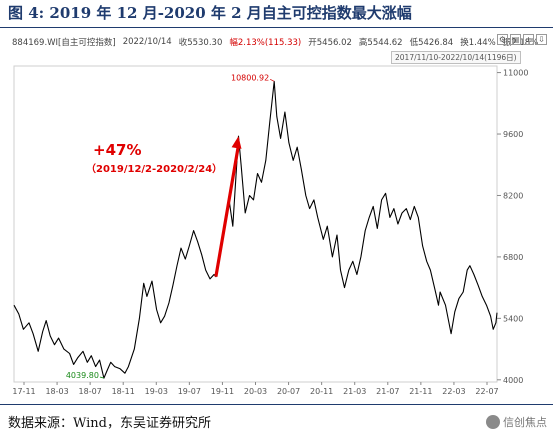  I want to click on x-tick-label: 21-07, so click(387, 391).